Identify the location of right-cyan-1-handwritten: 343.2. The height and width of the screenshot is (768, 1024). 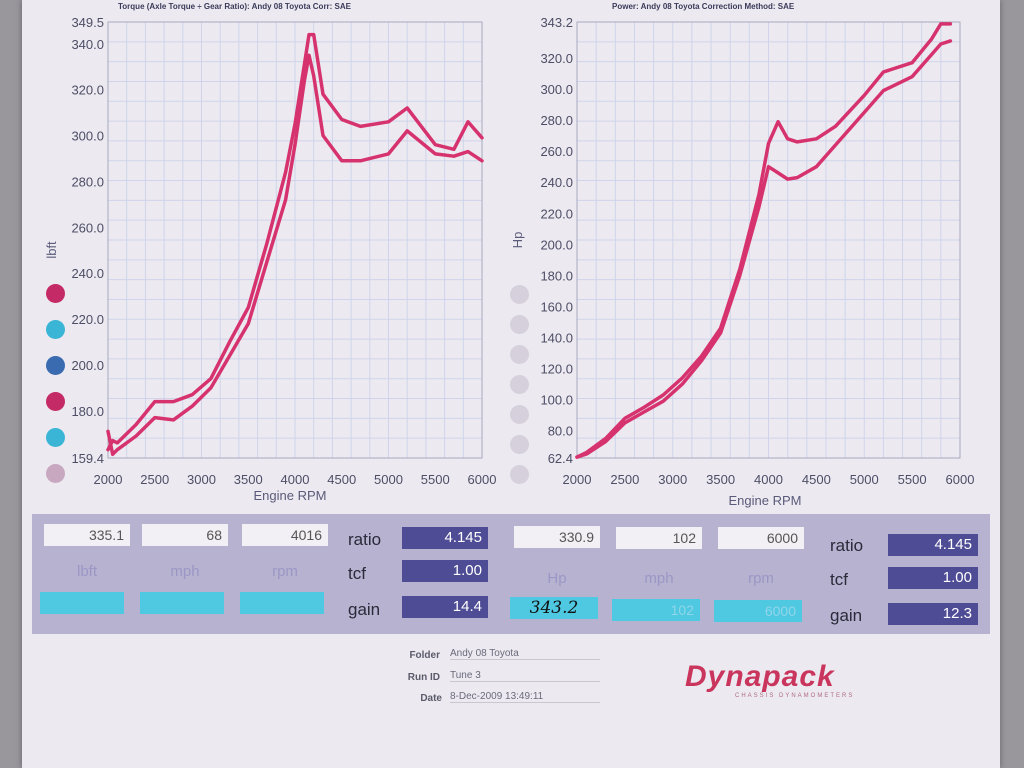
(554, 608).